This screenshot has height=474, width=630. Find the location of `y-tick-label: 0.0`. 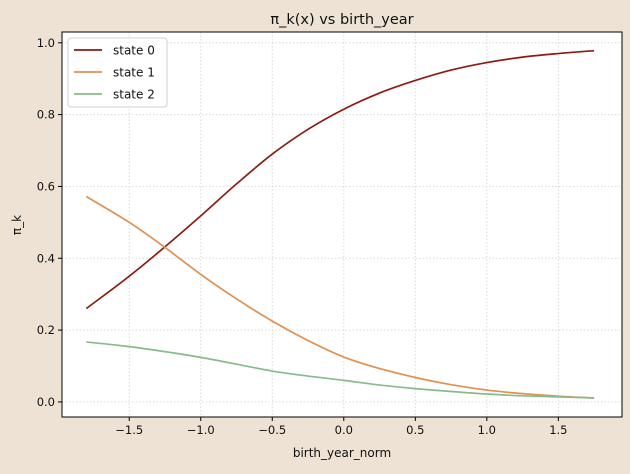

y-tick-label: 0.0 is located at coordinates (46, 402).